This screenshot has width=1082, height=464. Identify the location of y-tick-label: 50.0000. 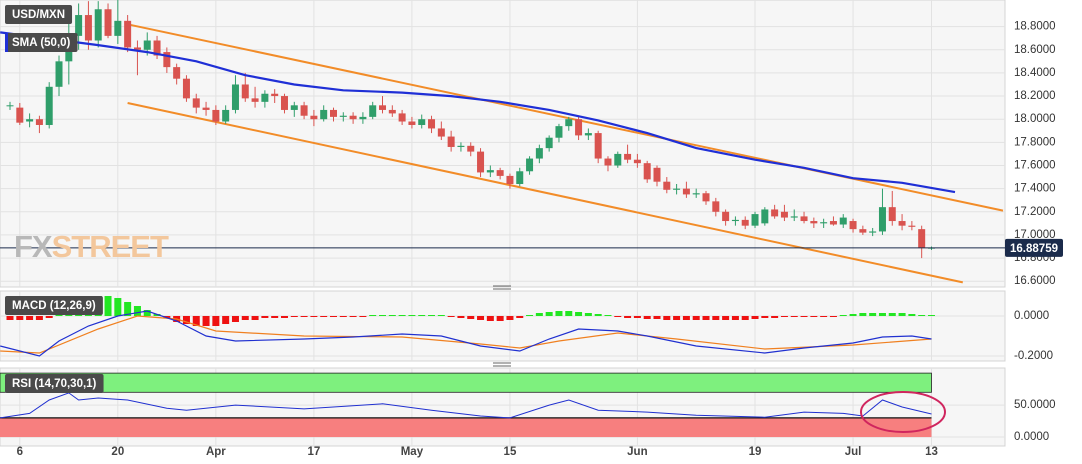
(1035, 405).